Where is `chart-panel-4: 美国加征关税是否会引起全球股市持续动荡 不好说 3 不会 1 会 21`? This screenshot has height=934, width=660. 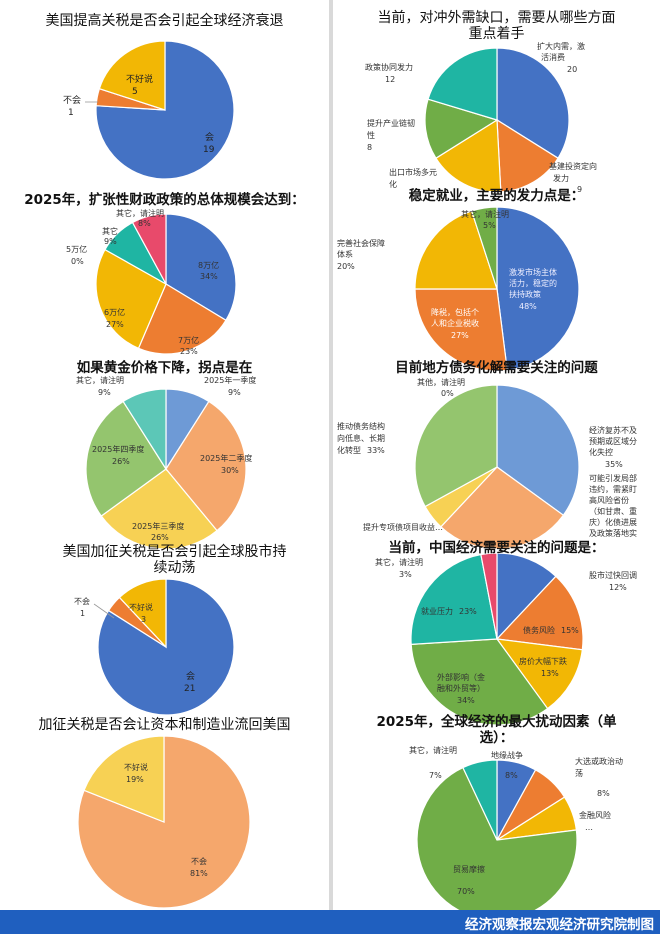
chart-panel-4: 美国加征关税是否会引起全球股市持续动荡 不好说 3 不会 1 会 21 is located at coordinates (164, 630).